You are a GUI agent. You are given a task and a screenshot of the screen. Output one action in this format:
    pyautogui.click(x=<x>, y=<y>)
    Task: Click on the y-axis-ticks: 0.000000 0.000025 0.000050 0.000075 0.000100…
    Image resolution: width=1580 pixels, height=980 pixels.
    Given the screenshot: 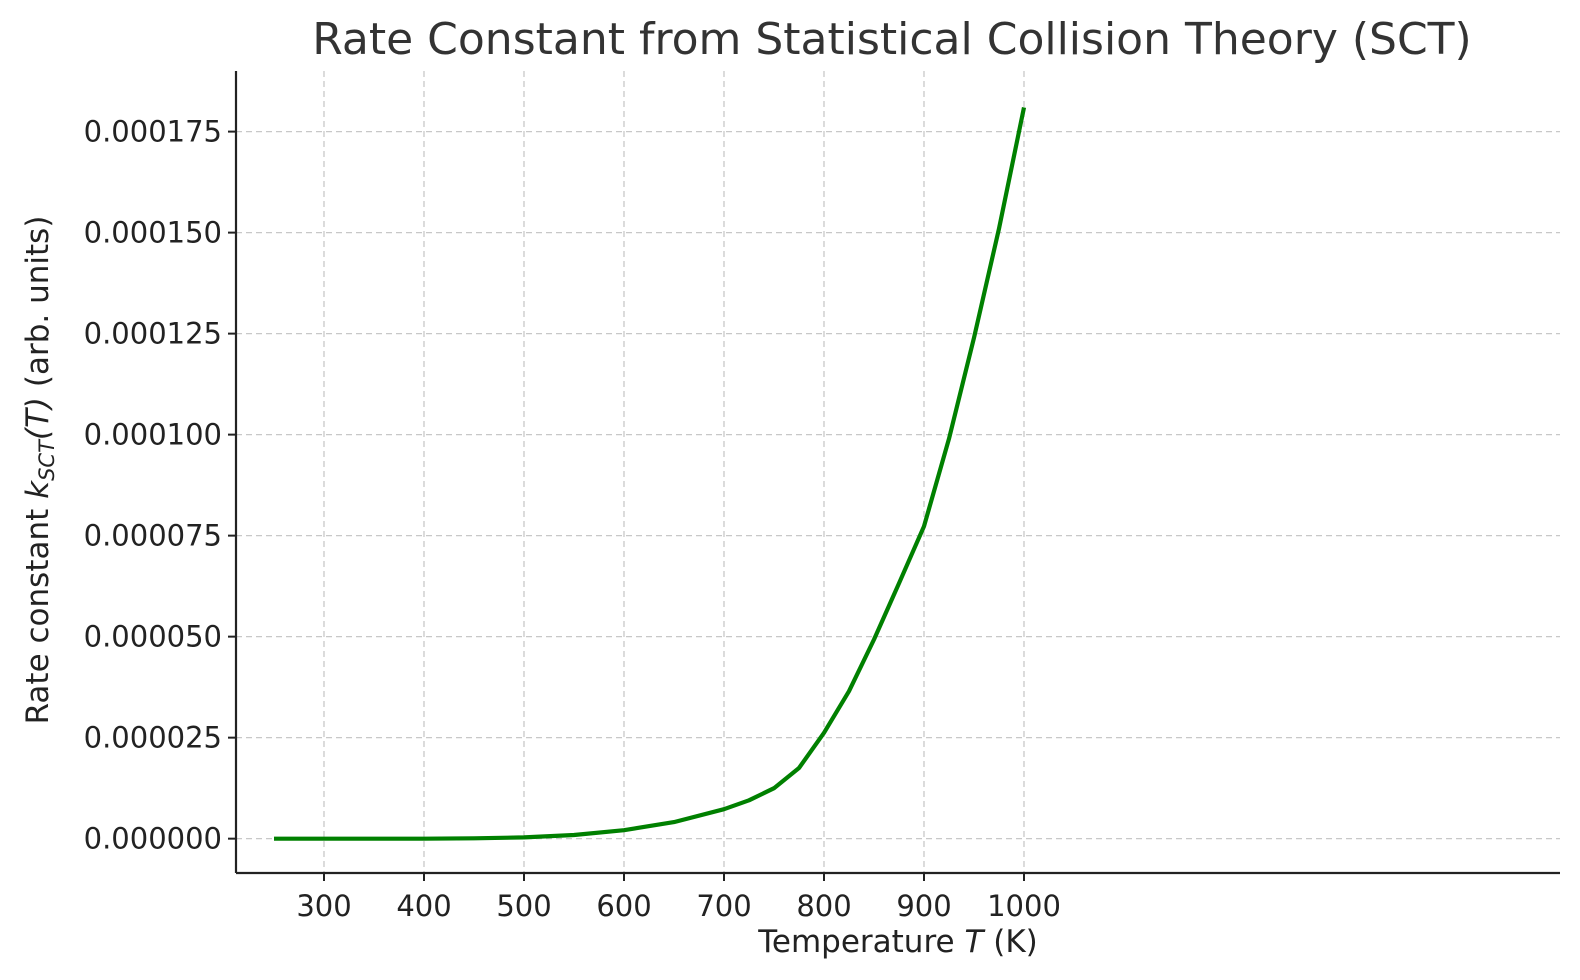 What is the action you would take?
    pyautogui.click(x=160, y=485)
    